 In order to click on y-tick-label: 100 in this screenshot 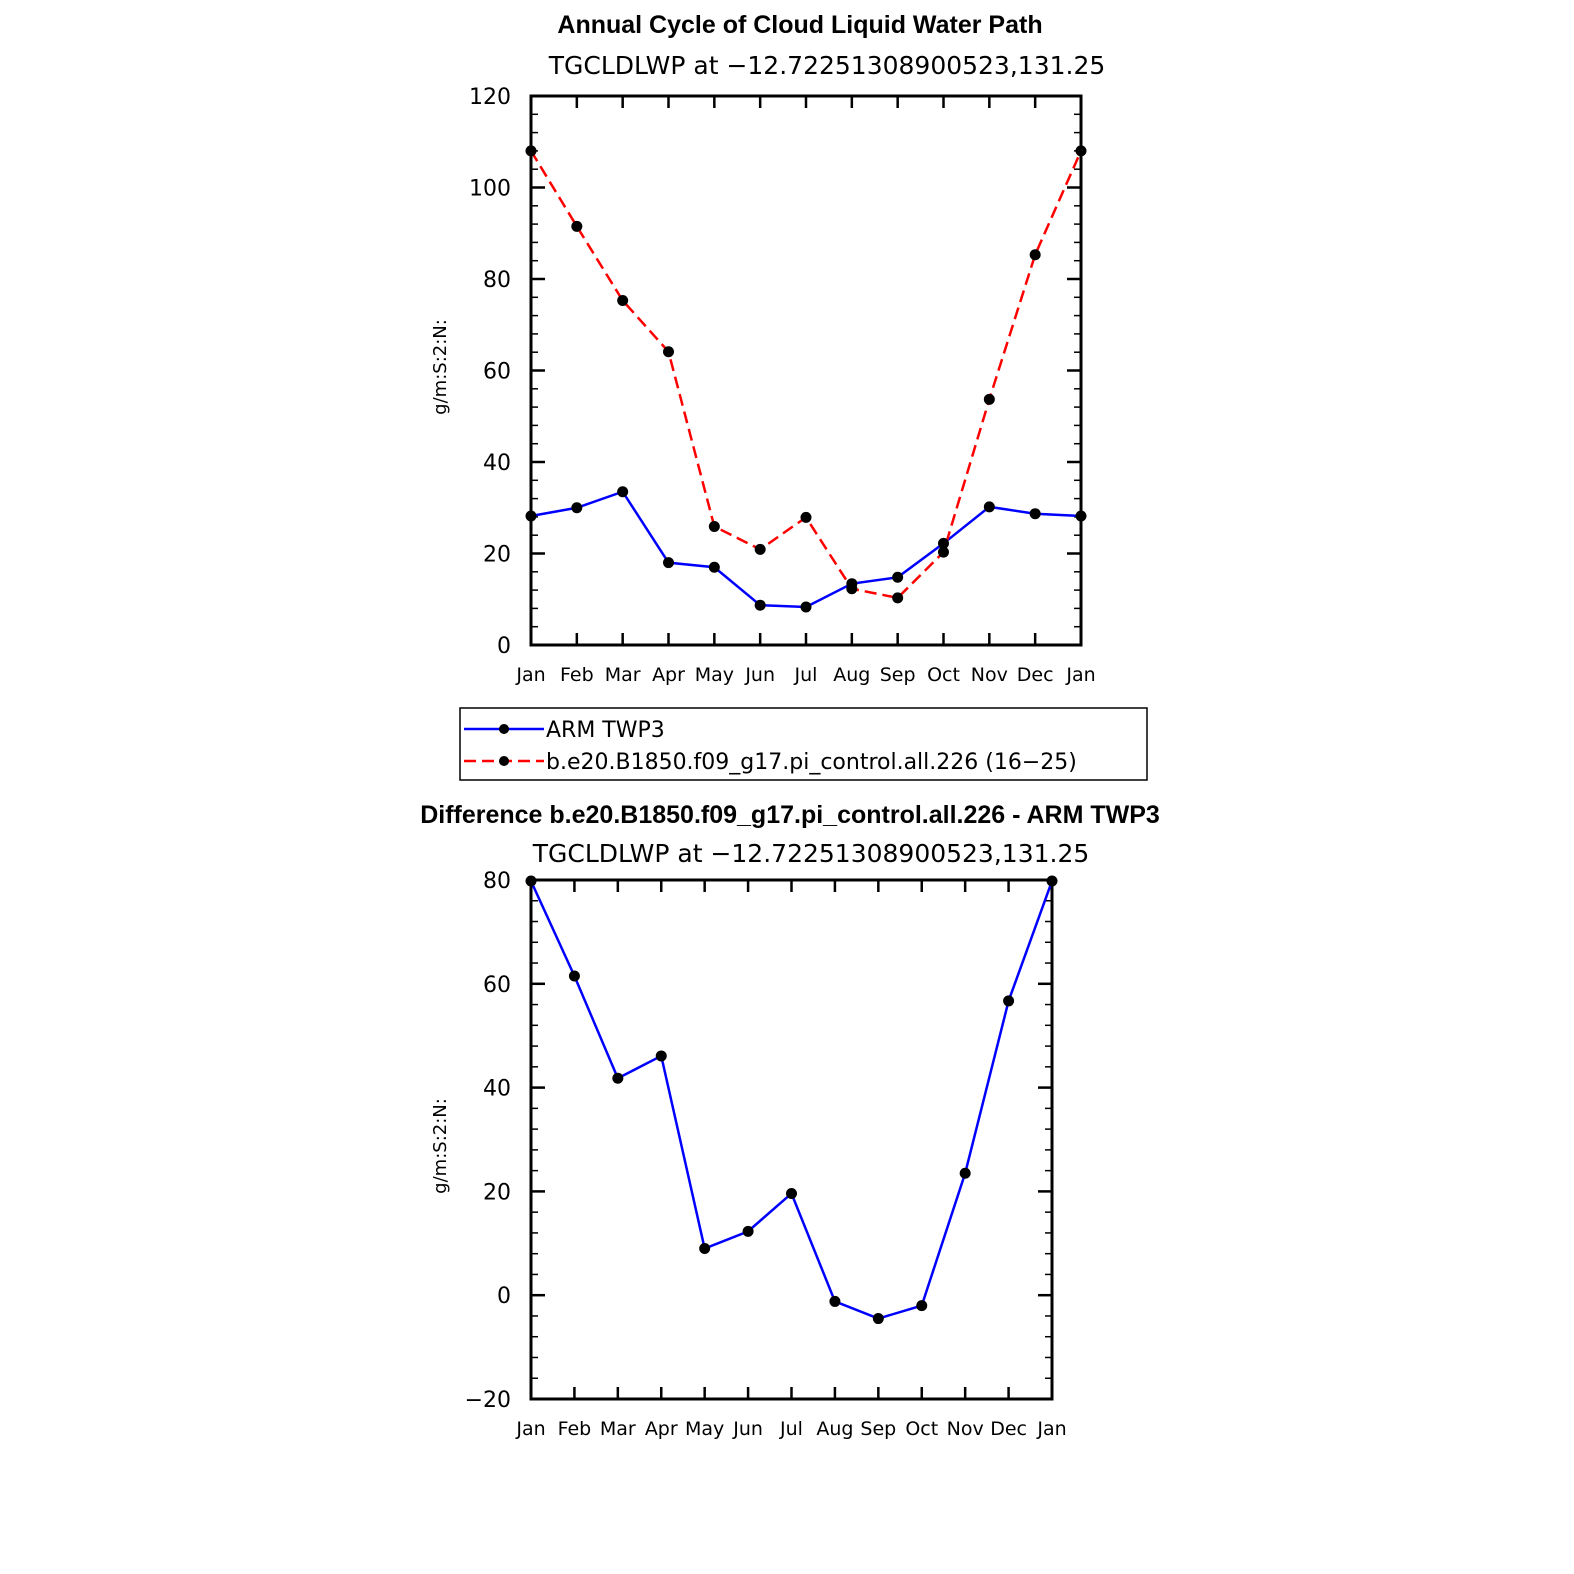, I will do `click(490, 189)`.